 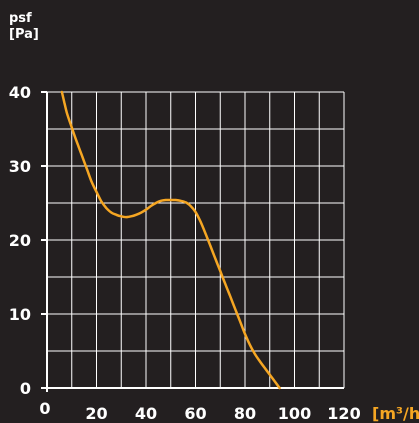 I want to click on x-tick-label: 60, so click(x=195, y=413).